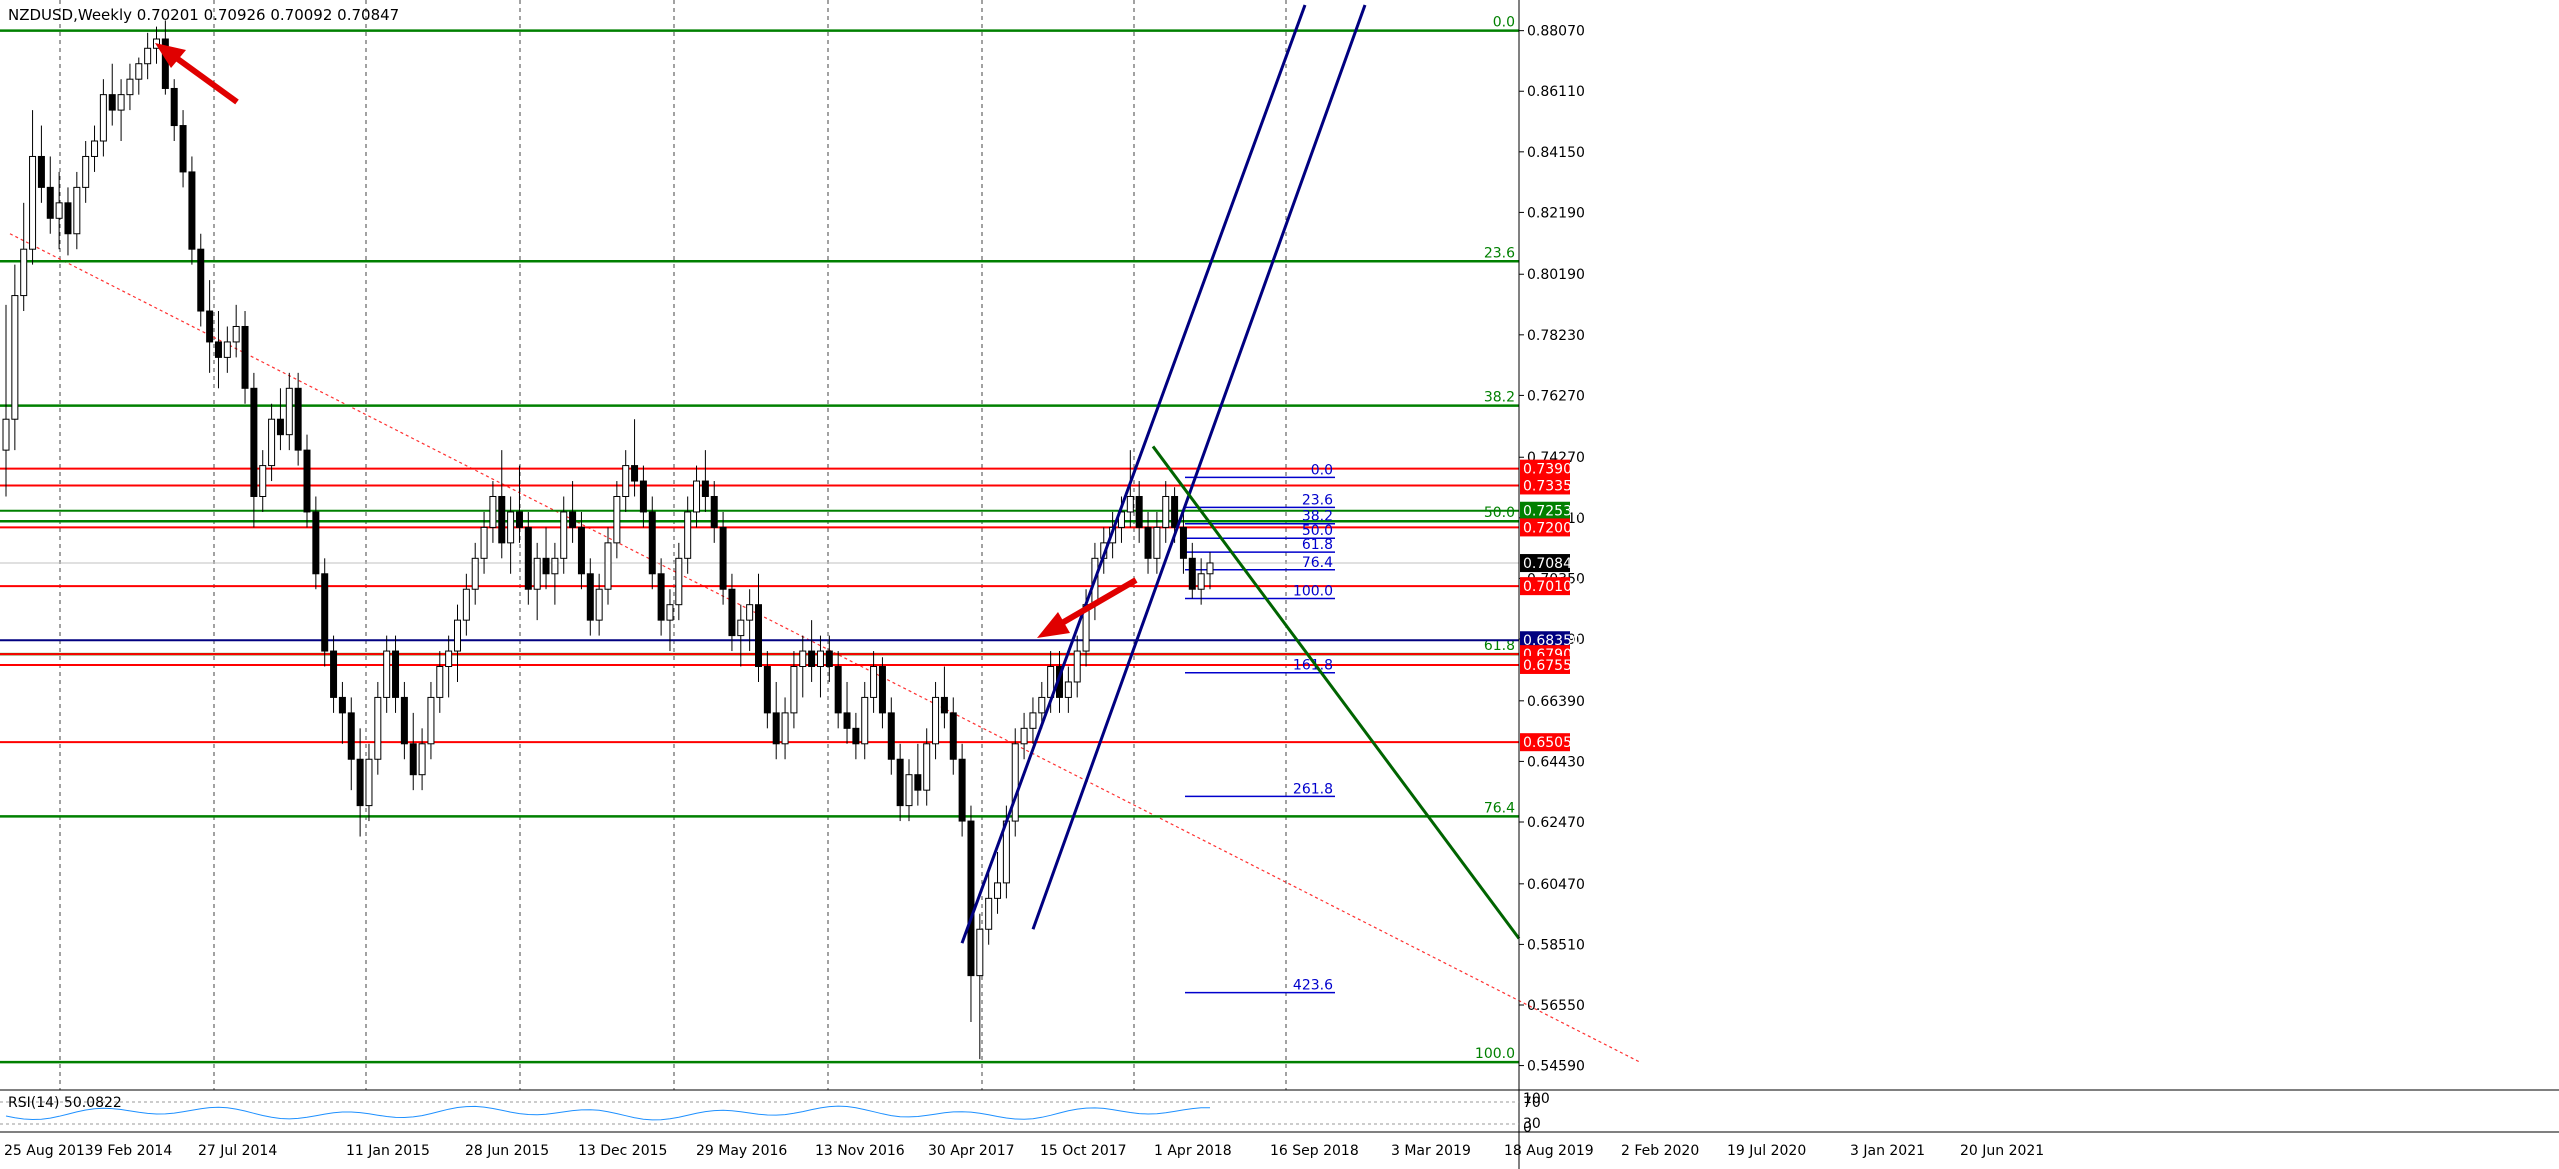 Image resolution: width=2559 pixels, height=1169 pixels. I want to click on price-tag-label: 0.70100, so click(1552, 587).